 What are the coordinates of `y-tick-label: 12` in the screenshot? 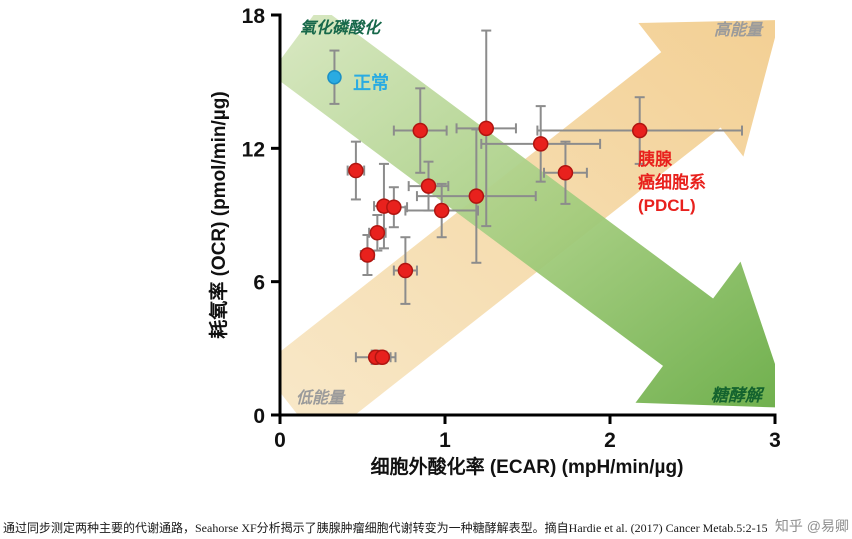 It's located at (253, 149).